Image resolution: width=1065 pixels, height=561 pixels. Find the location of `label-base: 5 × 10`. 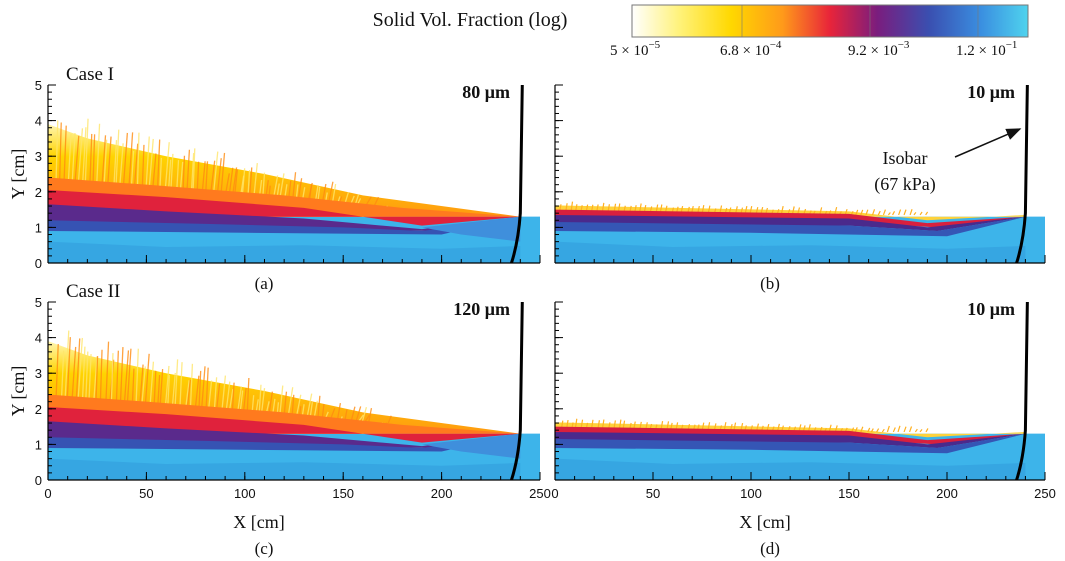

label-base: 5 × 10 is located at coordinates (629, 51).